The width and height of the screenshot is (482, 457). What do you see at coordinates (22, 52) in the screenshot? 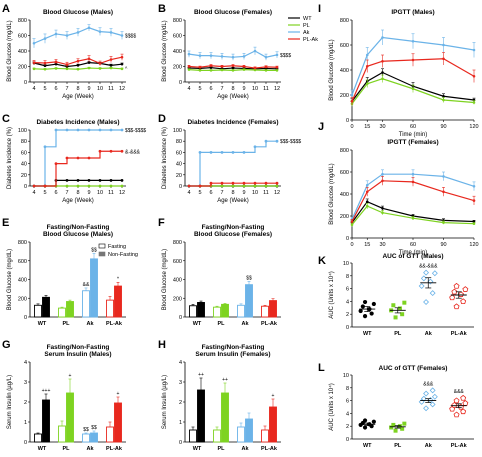
I see `y-tick-label: 400` at bounding box center [22, 52].